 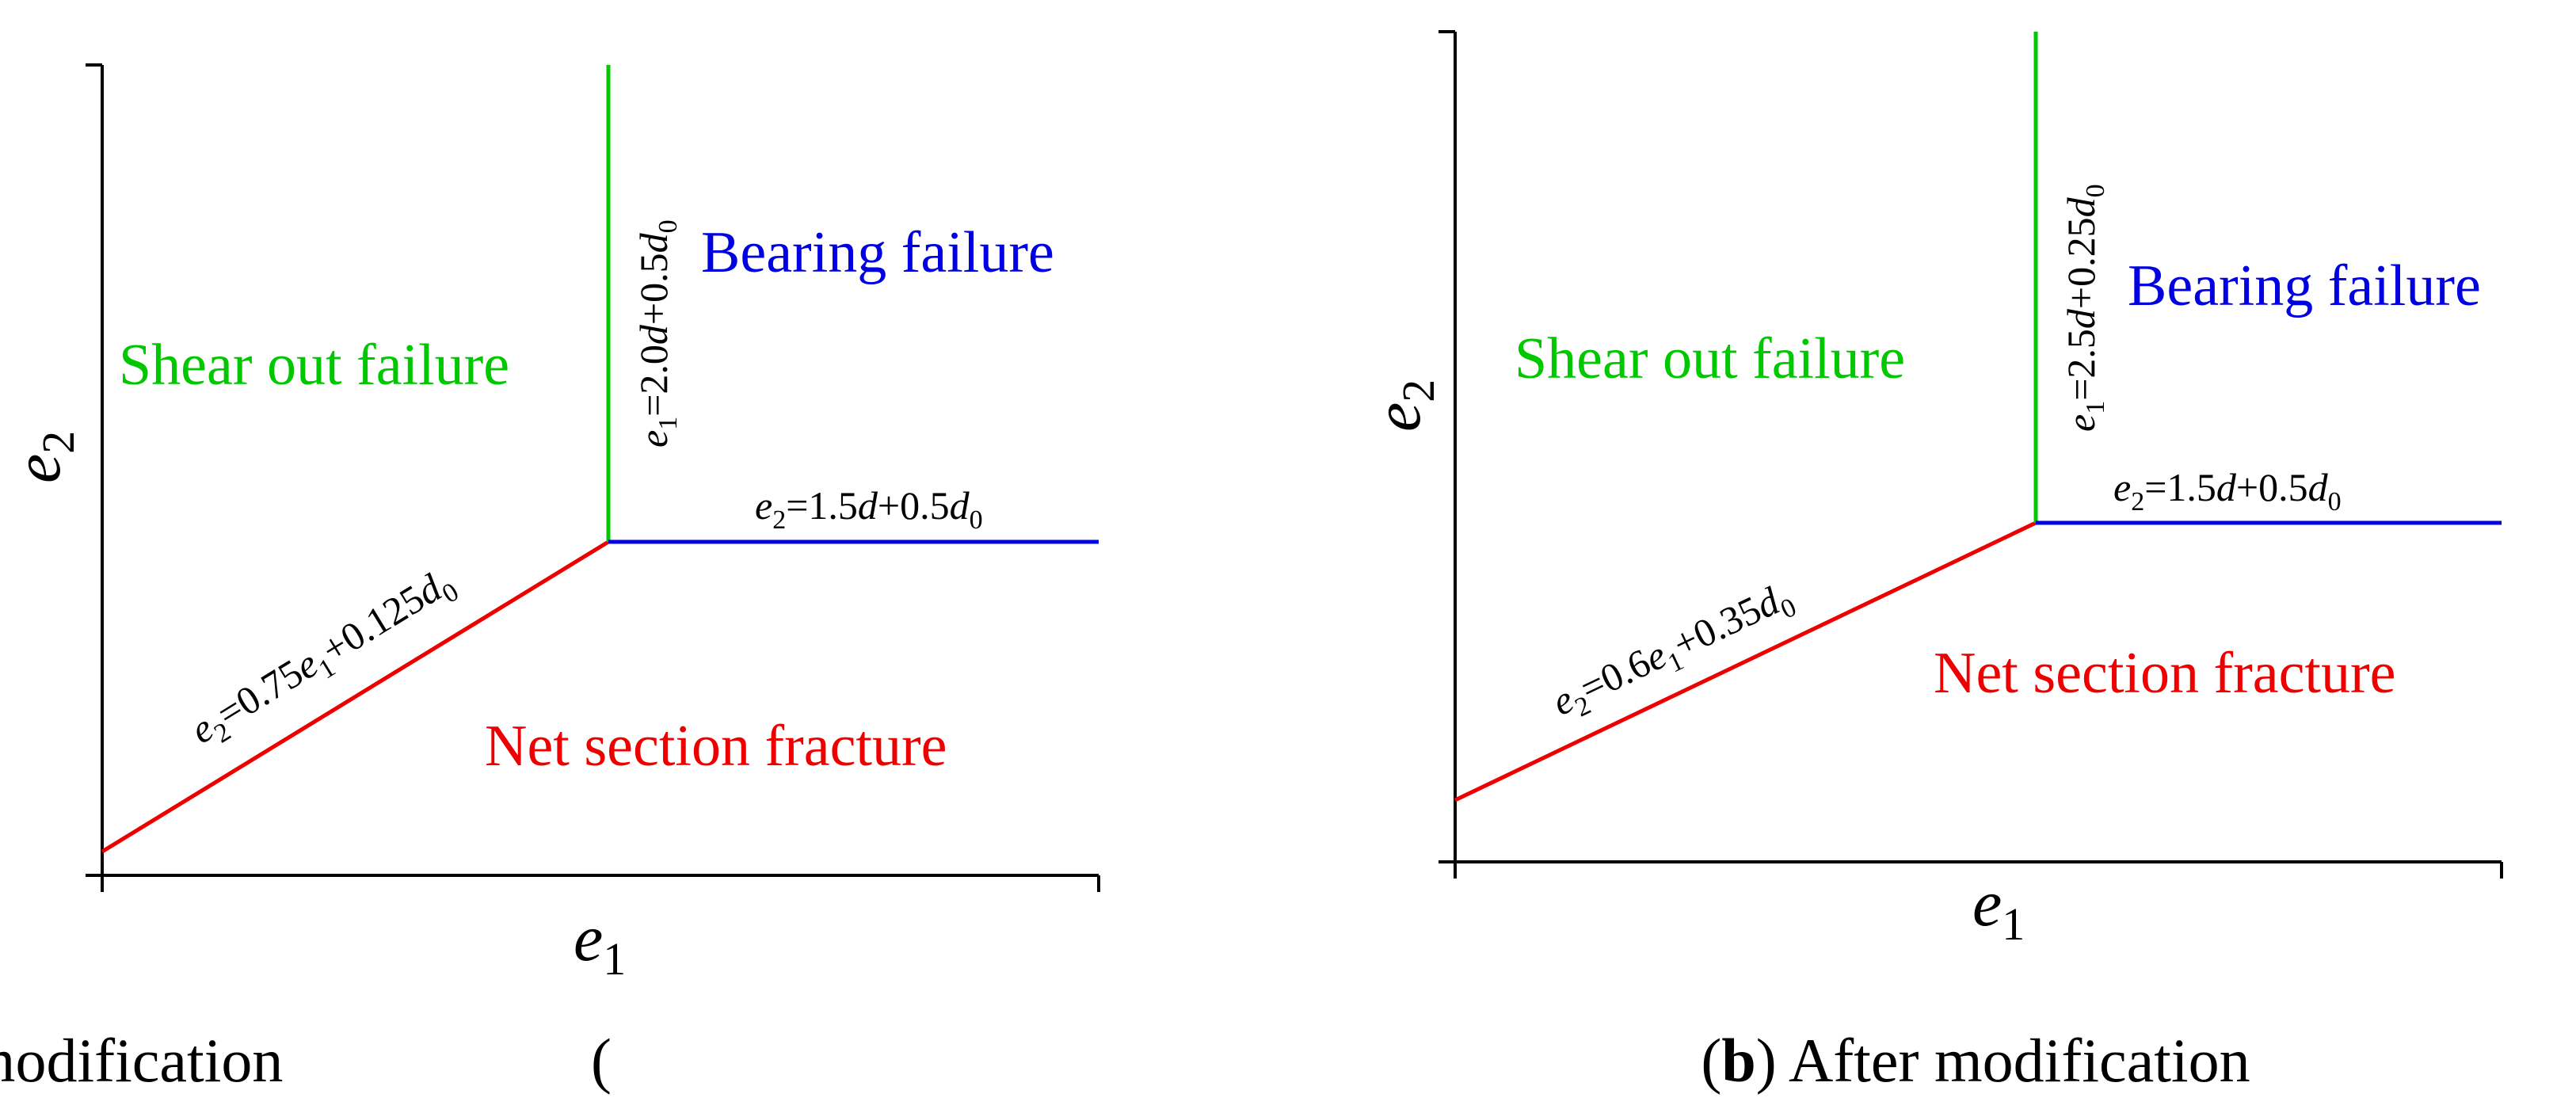 I want to click on panel-a-caption: (a) Before modification, so click(x=306, y=1060).